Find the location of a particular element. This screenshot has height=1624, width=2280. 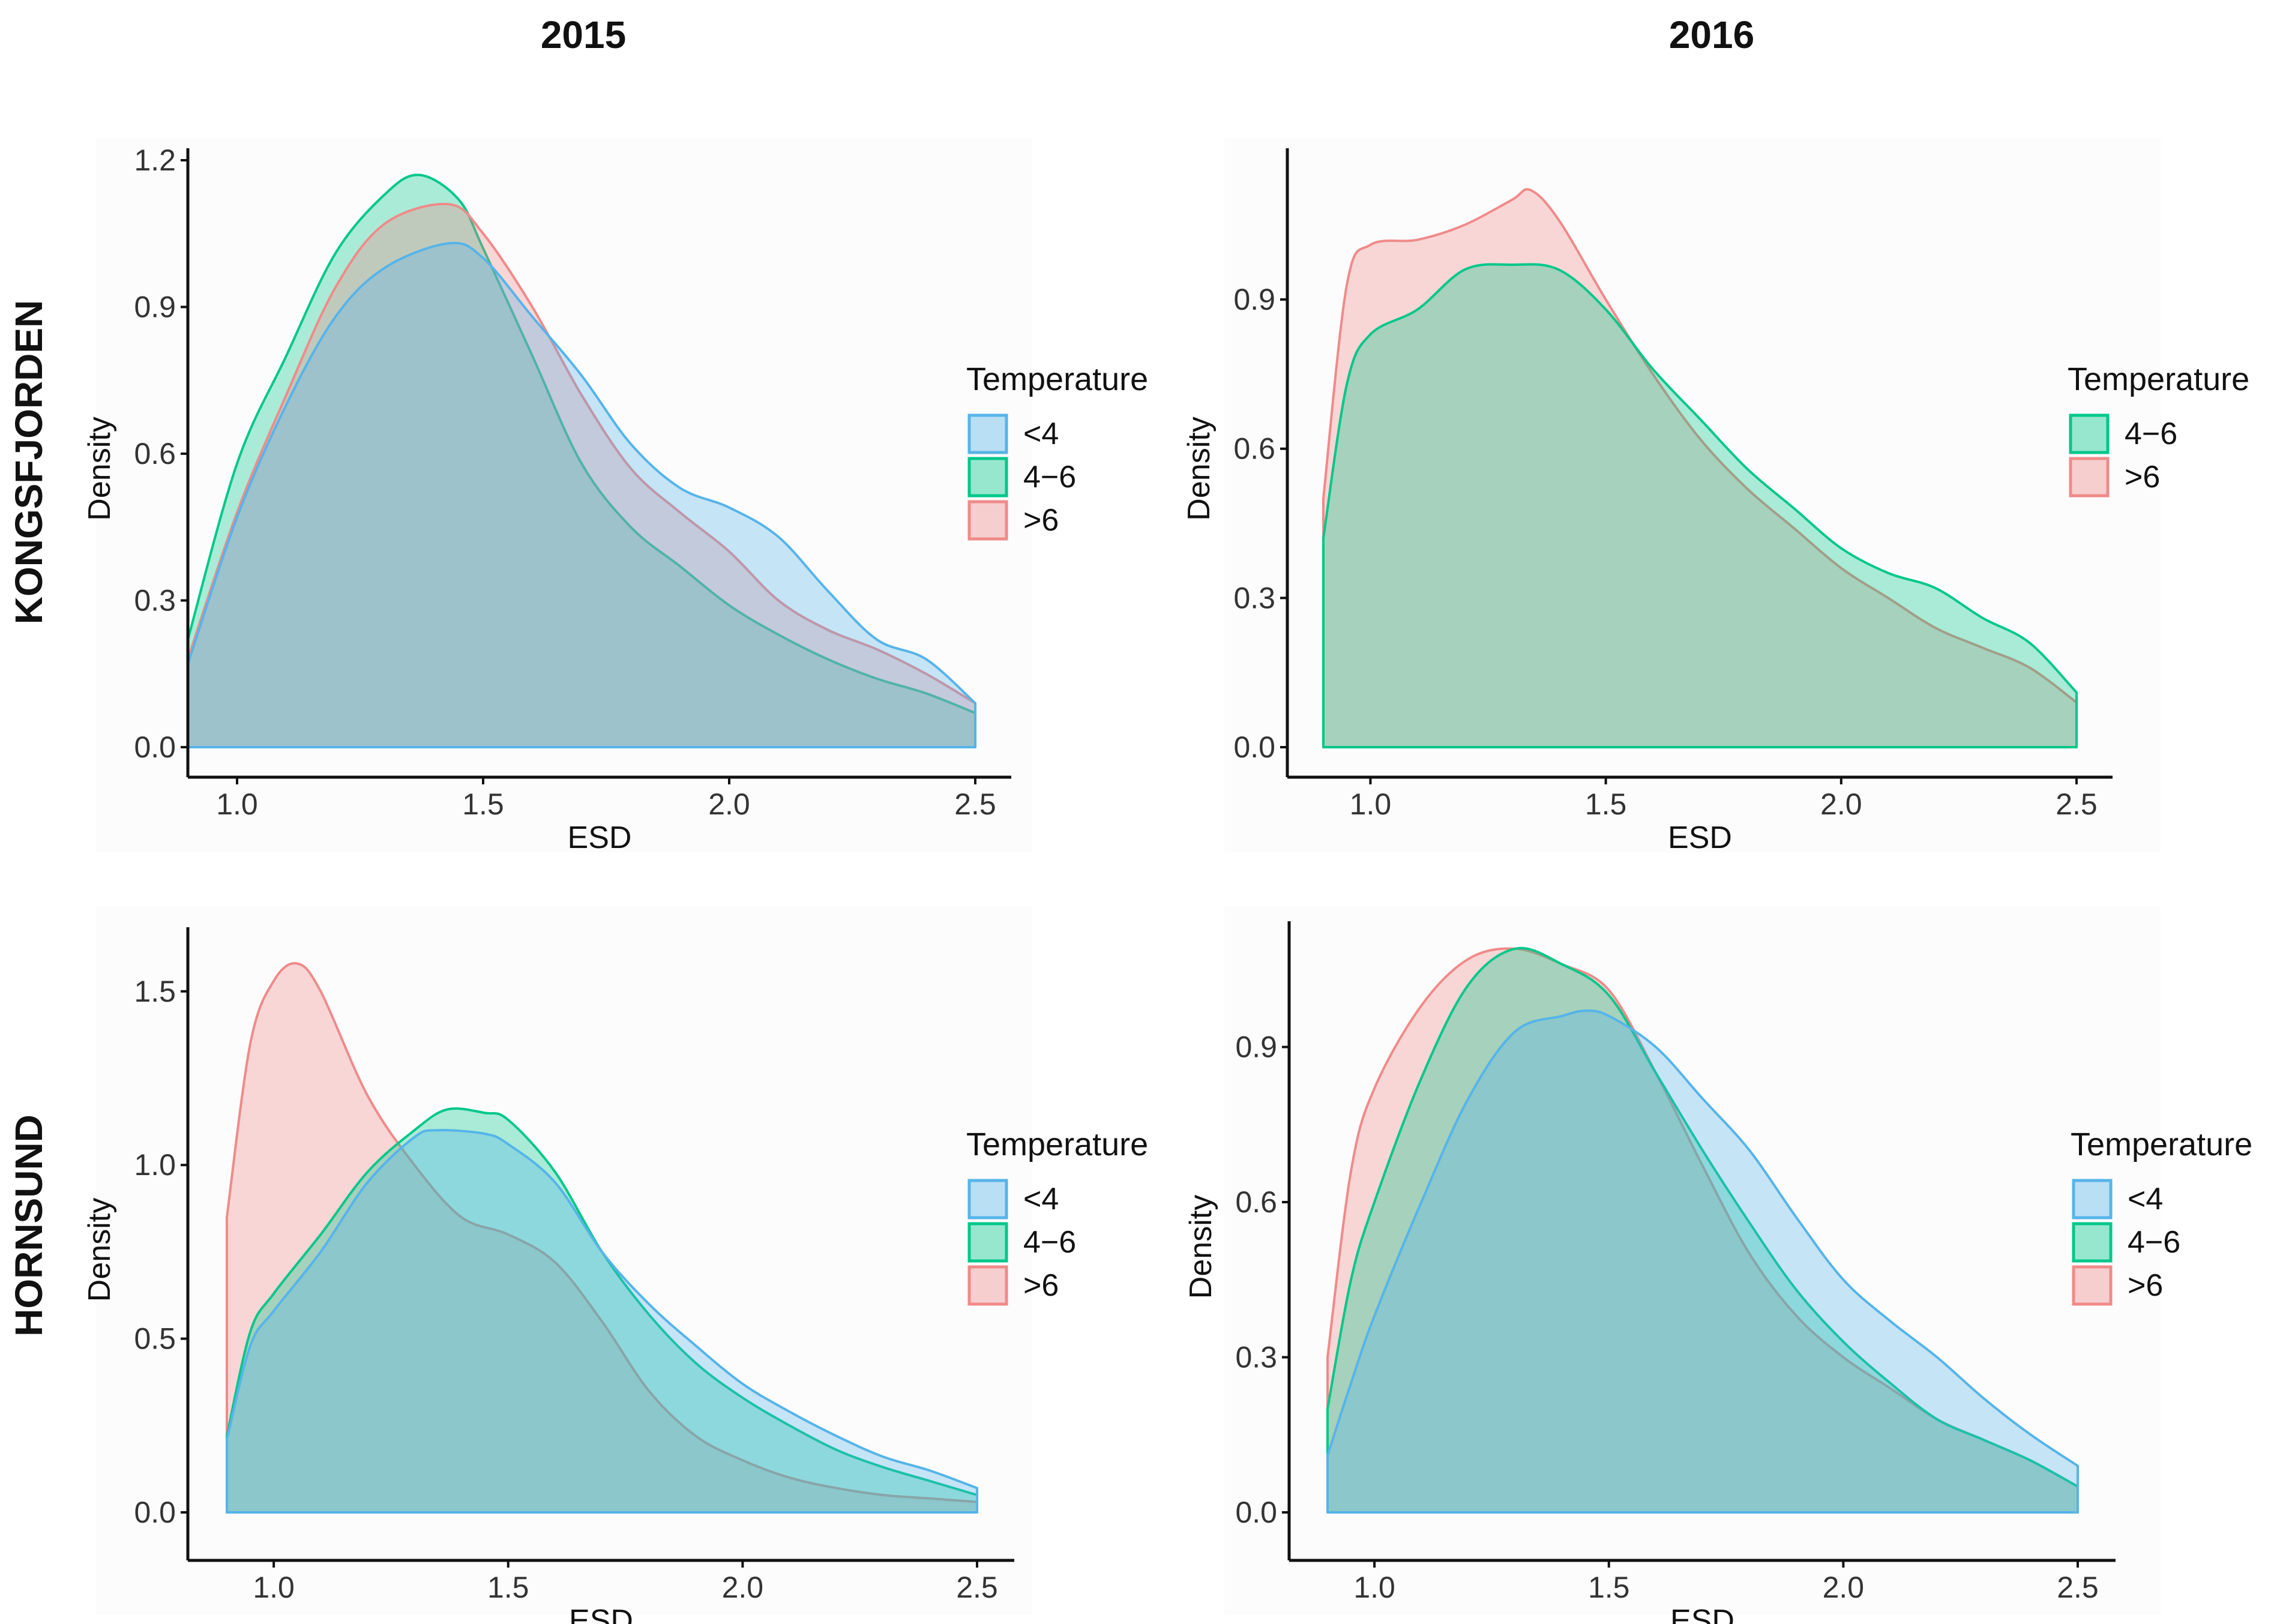

legend: Temperature 4−6 >6 is located at coordinates (2158, 429).